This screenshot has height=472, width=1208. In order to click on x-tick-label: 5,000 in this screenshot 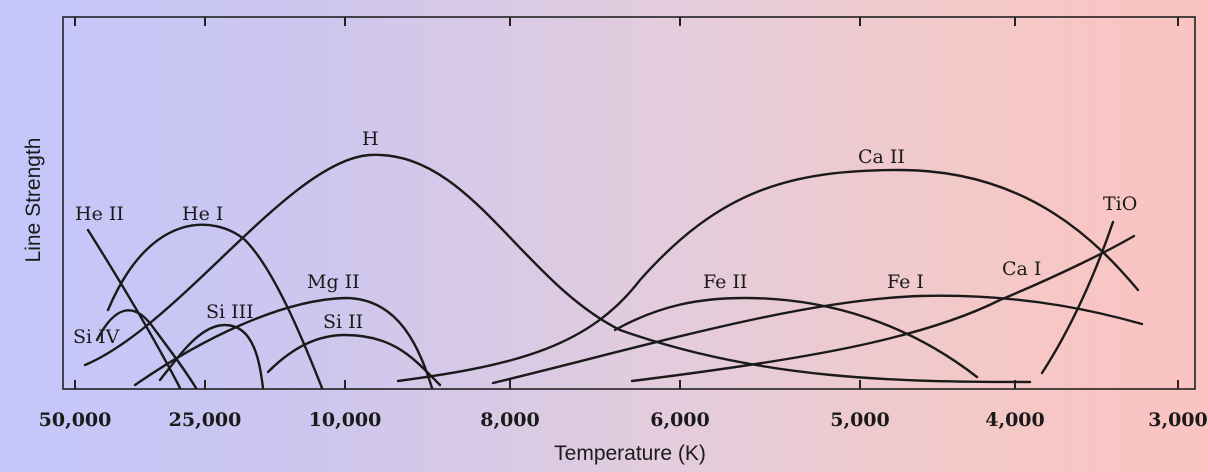, I will do `click(860, 420)`.